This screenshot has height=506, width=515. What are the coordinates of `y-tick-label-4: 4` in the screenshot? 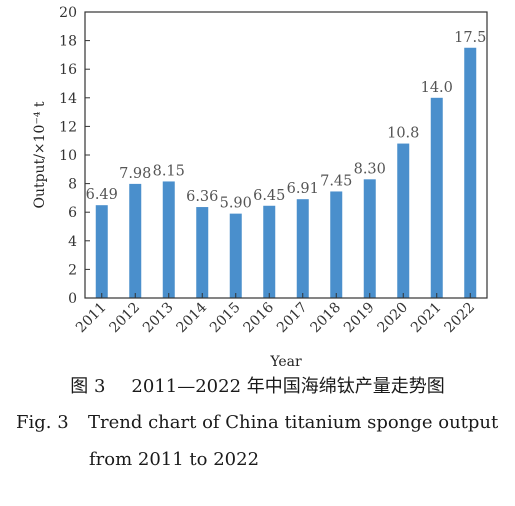 It's located at (72, 242).